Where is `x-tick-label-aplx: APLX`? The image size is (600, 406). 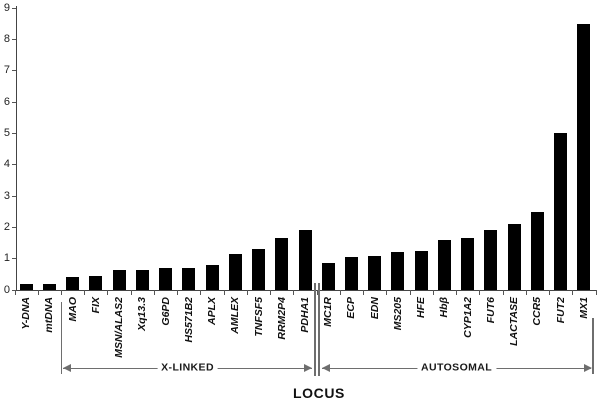 x-tick-label-aplx: APLX is located at coordinates (212, 311).